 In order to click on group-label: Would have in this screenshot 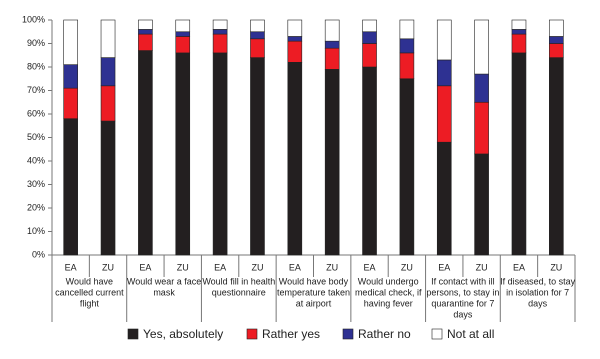, I will do `click(89, 281)`.